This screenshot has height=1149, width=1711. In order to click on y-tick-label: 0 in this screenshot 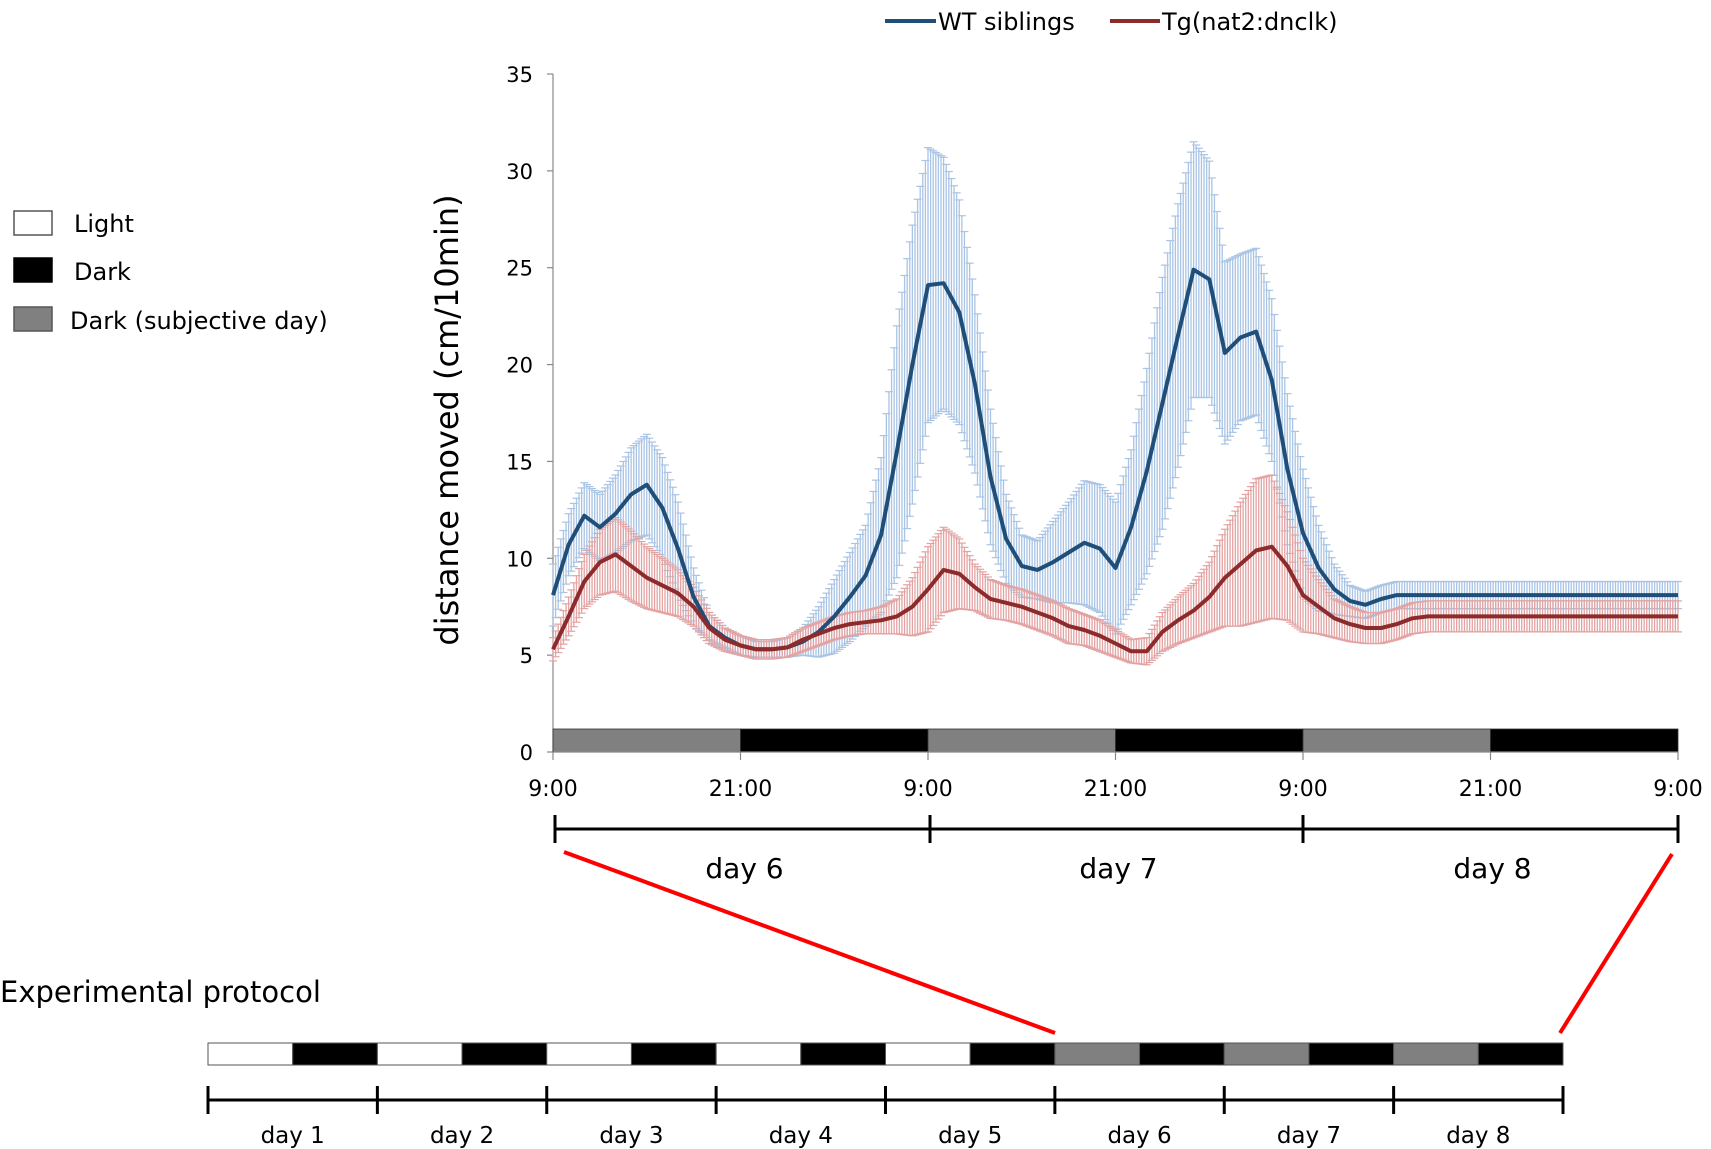, I will do `click(526, 753)`.